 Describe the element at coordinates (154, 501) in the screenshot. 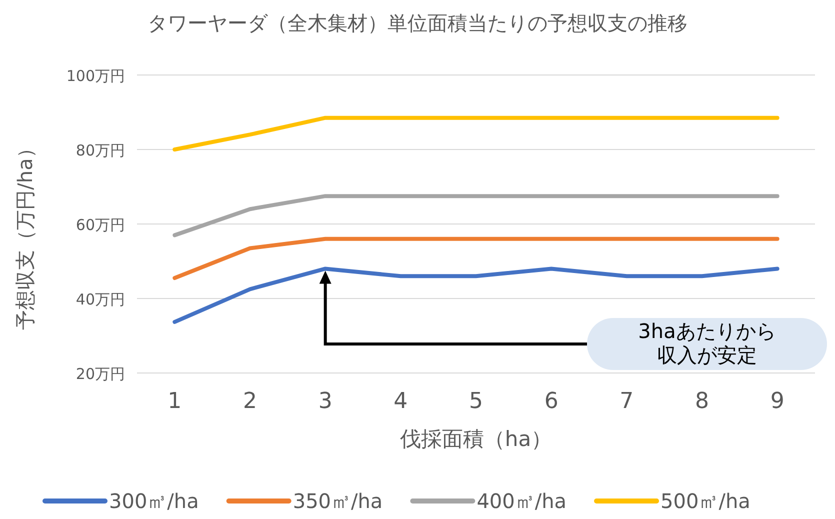

I see `legend-label: 300㎥/ha` at that location.